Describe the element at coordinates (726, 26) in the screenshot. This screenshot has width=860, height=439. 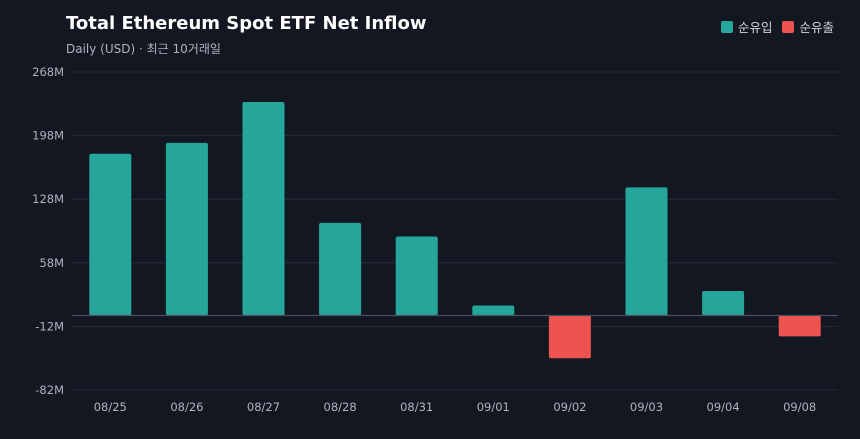
I see `legend-swatch-inflow` at that location.